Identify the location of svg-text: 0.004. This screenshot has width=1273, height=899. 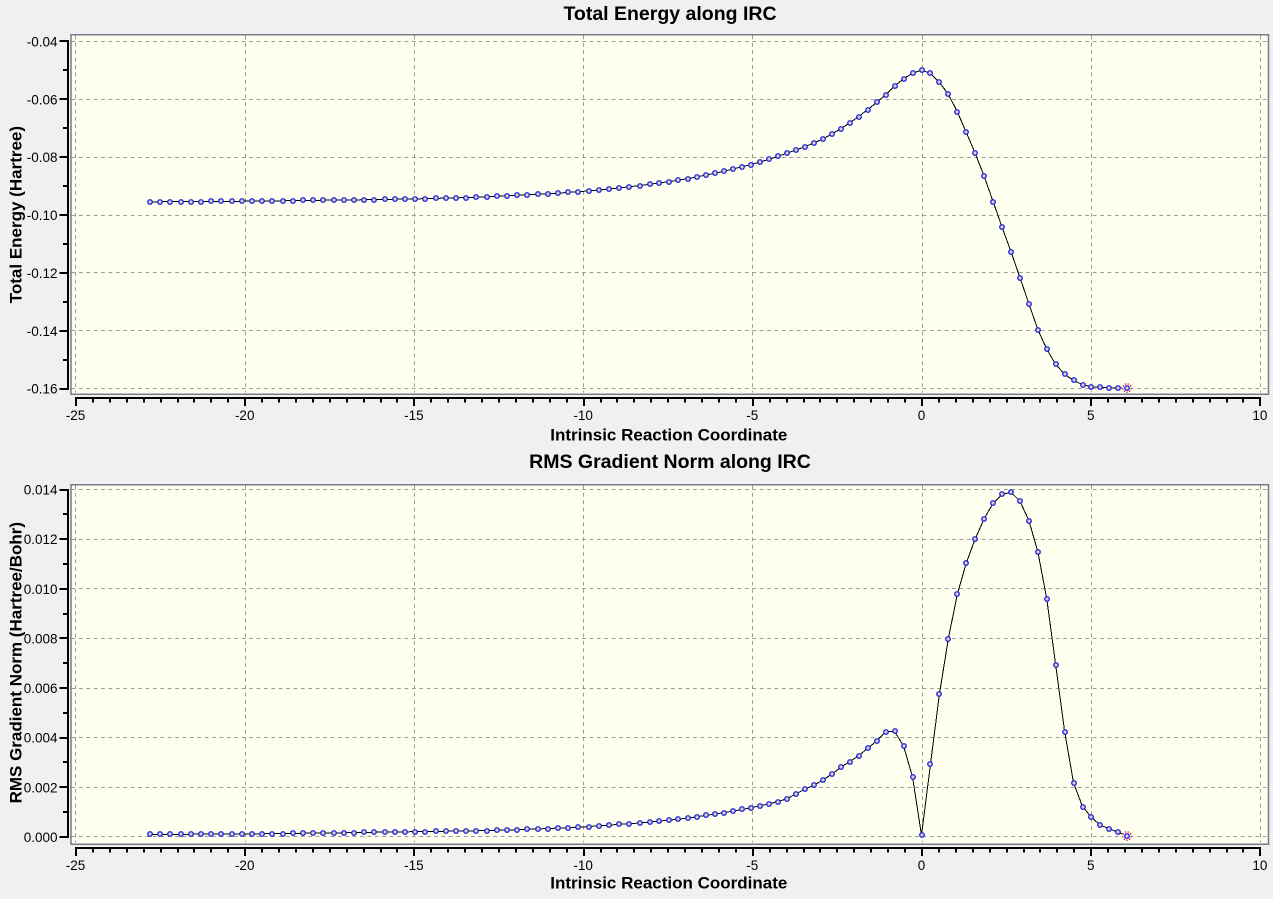
(41, 738).